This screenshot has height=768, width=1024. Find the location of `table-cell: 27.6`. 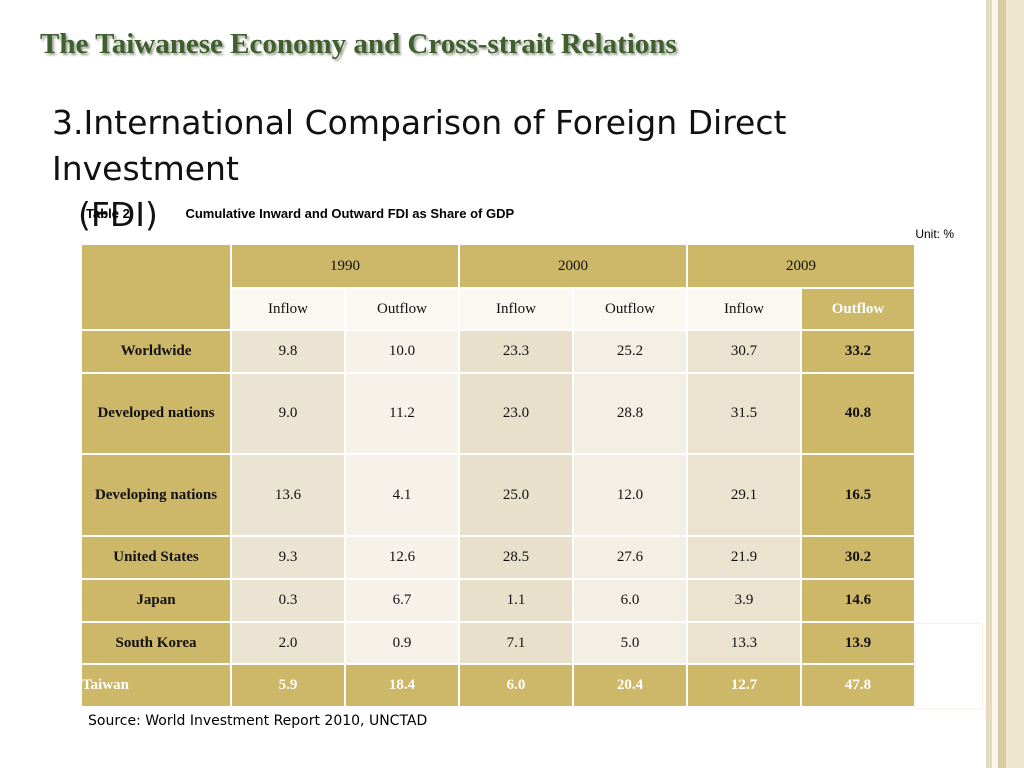

table-cell: 27.6 is located at coordinates (630, 557).